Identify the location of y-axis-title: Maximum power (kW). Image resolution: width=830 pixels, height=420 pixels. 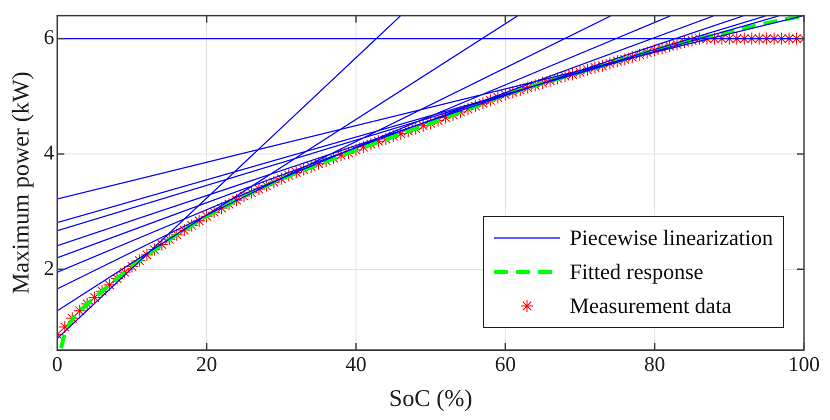
(21, 182).